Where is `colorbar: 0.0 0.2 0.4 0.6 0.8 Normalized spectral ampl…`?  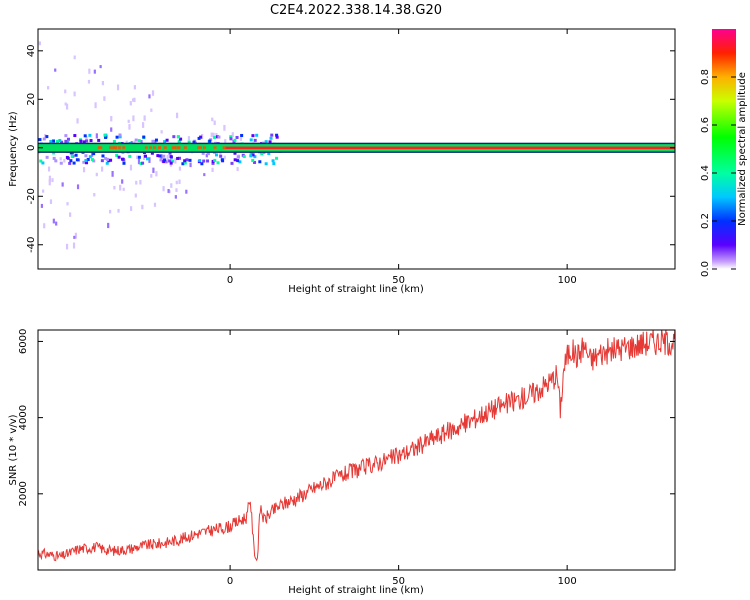
colorbar: 0.0 0.2 0.4 0.6 0.8 Normalized spectral ampl… is located at coordinates (724, 153).